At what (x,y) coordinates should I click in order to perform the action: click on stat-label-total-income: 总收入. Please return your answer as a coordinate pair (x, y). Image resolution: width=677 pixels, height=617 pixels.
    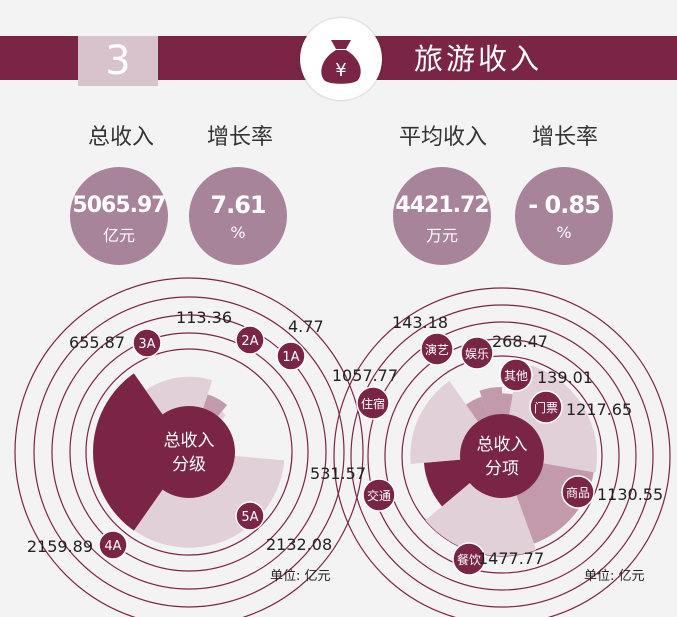
    Looking at the image, I should click on (120, 137).